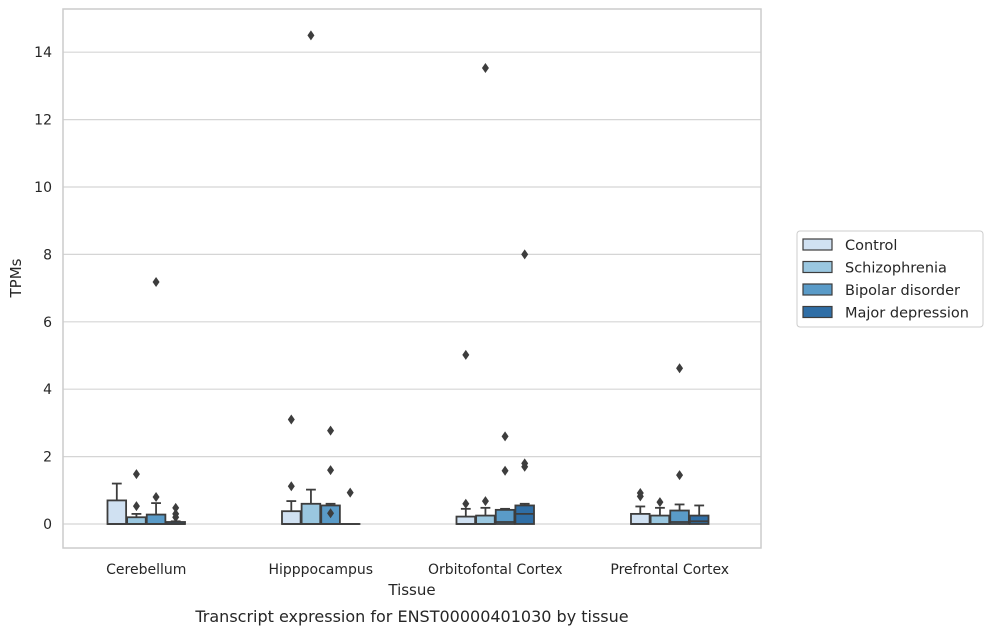  What do you see at coordinates (896, 269) in the screenshot?
I see `legend-label: Schizophrenia` at bounding box center [896, 269].